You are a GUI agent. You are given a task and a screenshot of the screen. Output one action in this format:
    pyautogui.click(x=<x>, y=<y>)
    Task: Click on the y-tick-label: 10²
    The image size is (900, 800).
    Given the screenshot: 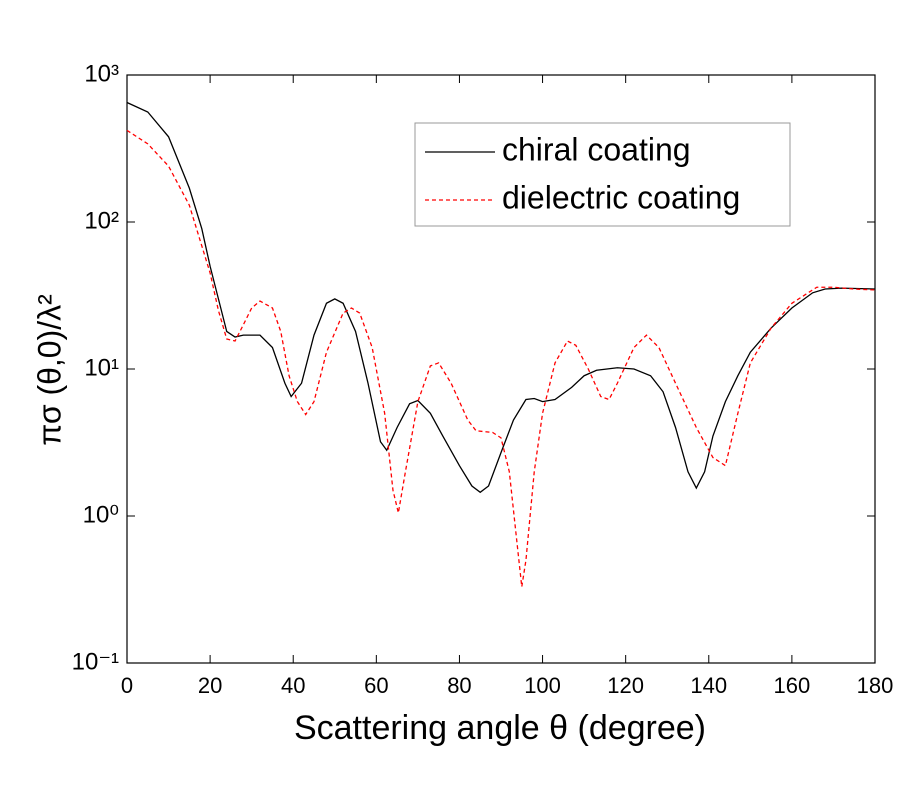 What is the action you would take?
    pyautogui.click(x=101, y=220)
    